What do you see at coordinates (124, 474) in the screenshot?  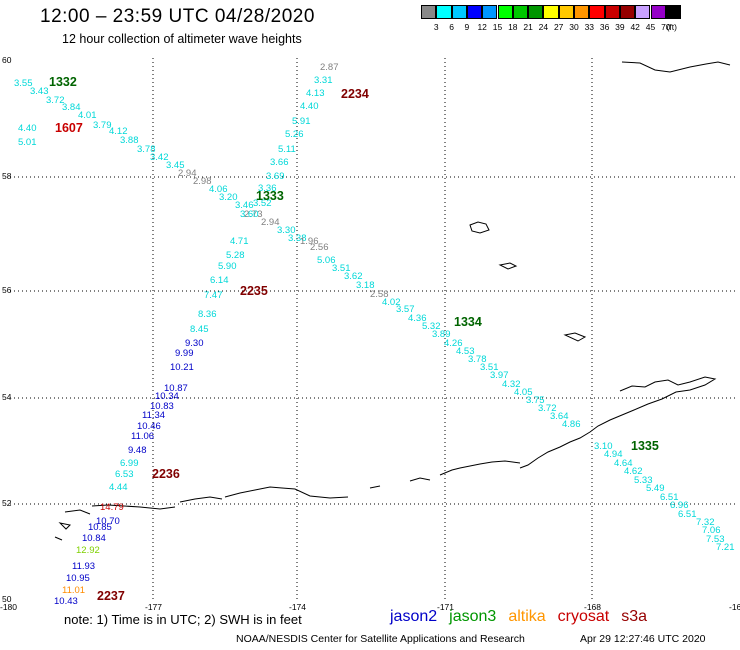 I see `wave-height-value: 6.53` at bounding box center [124, 474].